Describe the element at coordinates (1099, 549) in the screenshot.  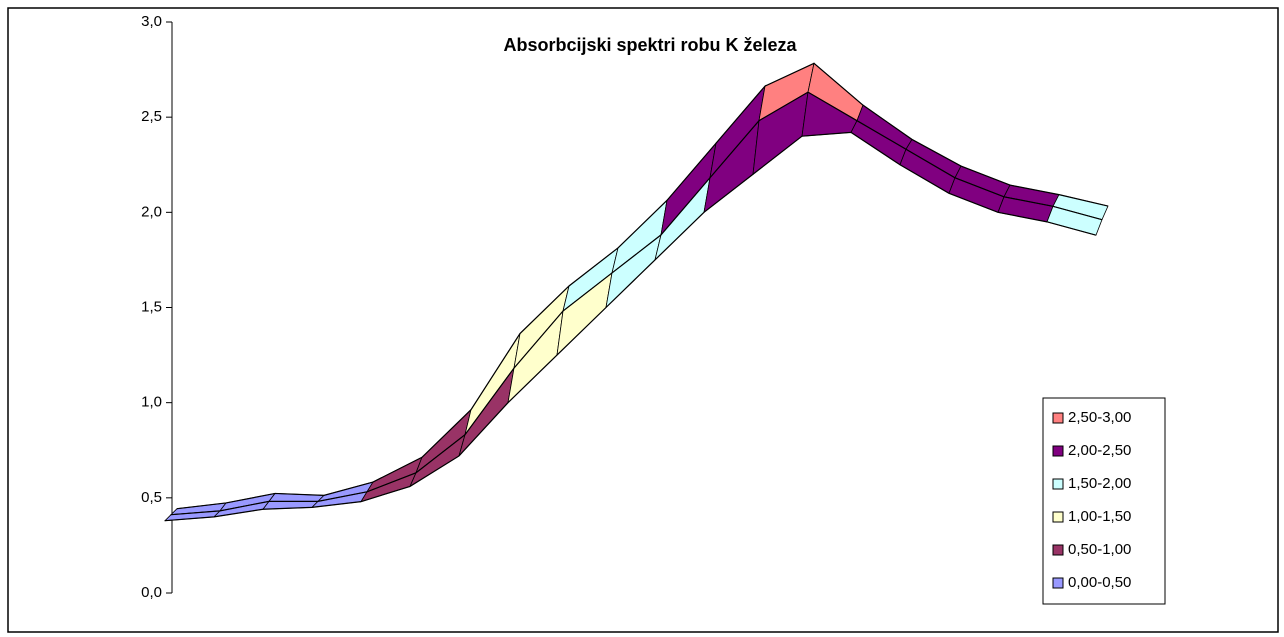
I see `legend-label: 0,50-1,00` at that location.